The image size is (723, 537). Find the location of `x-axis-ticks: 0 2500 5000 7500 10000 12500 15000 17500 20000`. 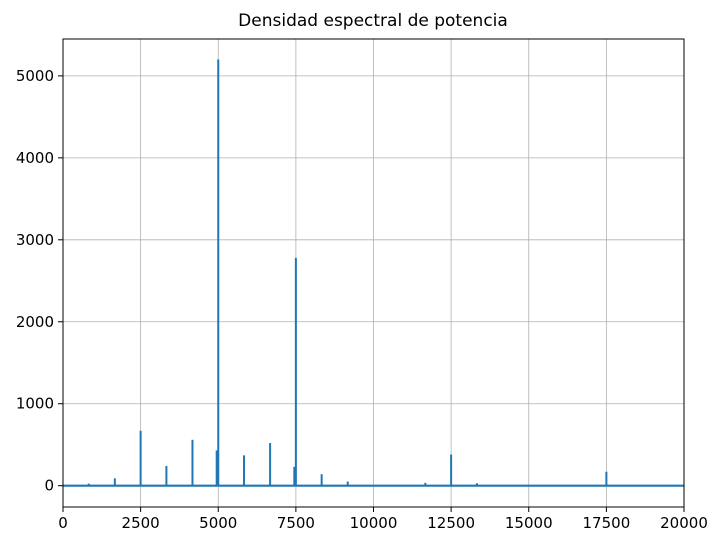

x-axis-ticks: 0 2500 5000 7500 10000 12500 15000 17500 20000 is located at coordinates (383, 519).